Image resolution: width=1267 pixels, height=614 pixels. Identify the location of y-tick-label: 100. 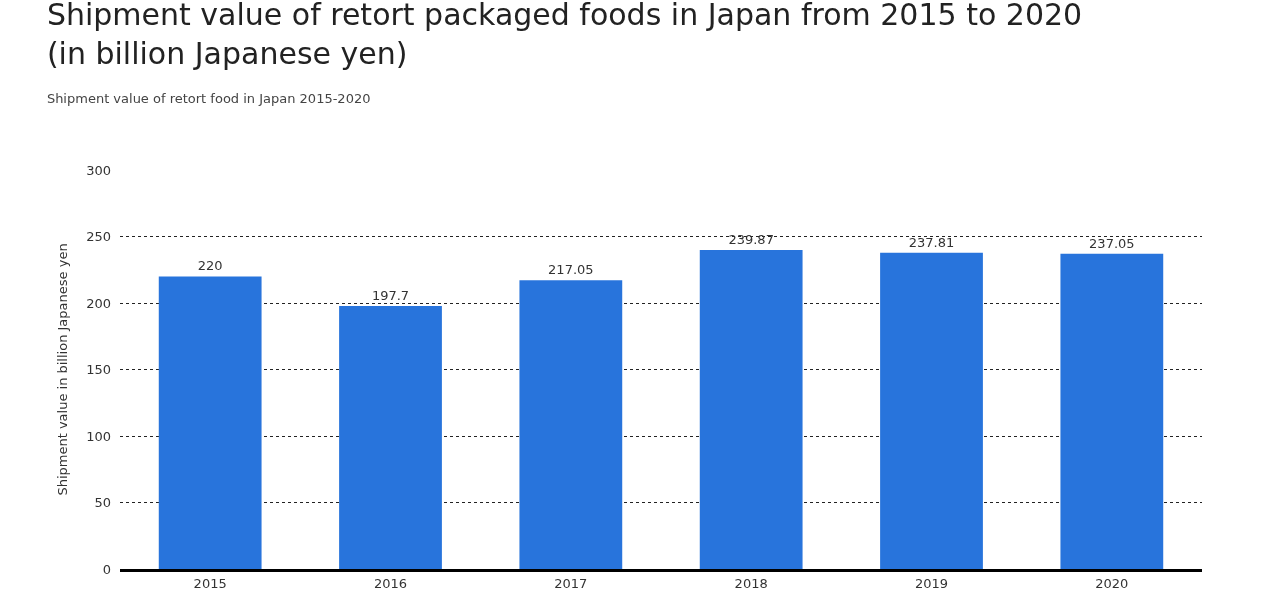
(98, 436).